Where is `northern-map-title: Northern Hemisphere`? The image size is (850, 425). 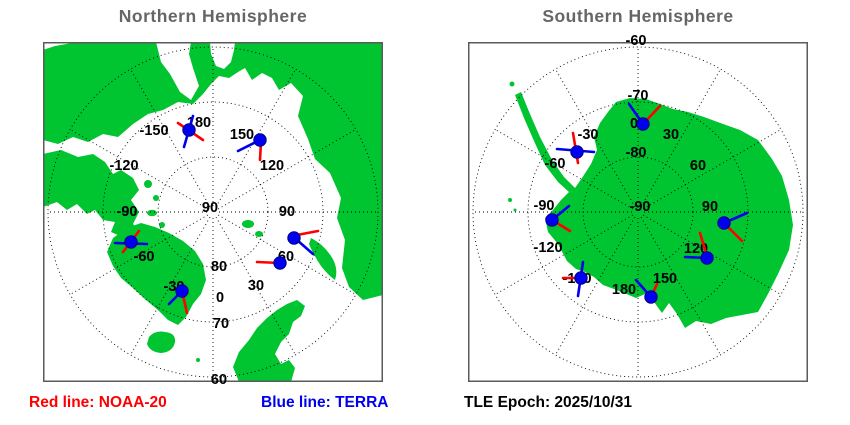 northern-map-title: Northern Hemisphere is located at coordinates (213, 16).